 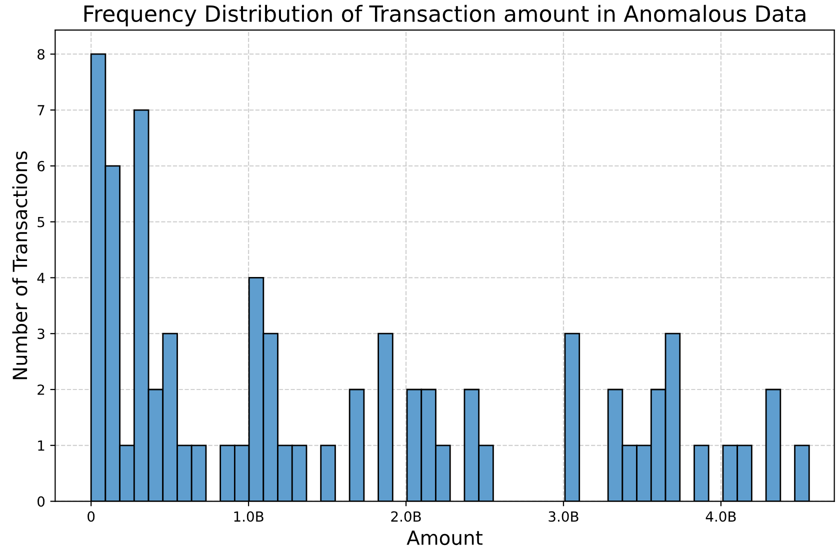 What do you see at coordinates (41, 334) in the screenshot?
I see `y-tick-label: 3` at bounding box center [41, 334].